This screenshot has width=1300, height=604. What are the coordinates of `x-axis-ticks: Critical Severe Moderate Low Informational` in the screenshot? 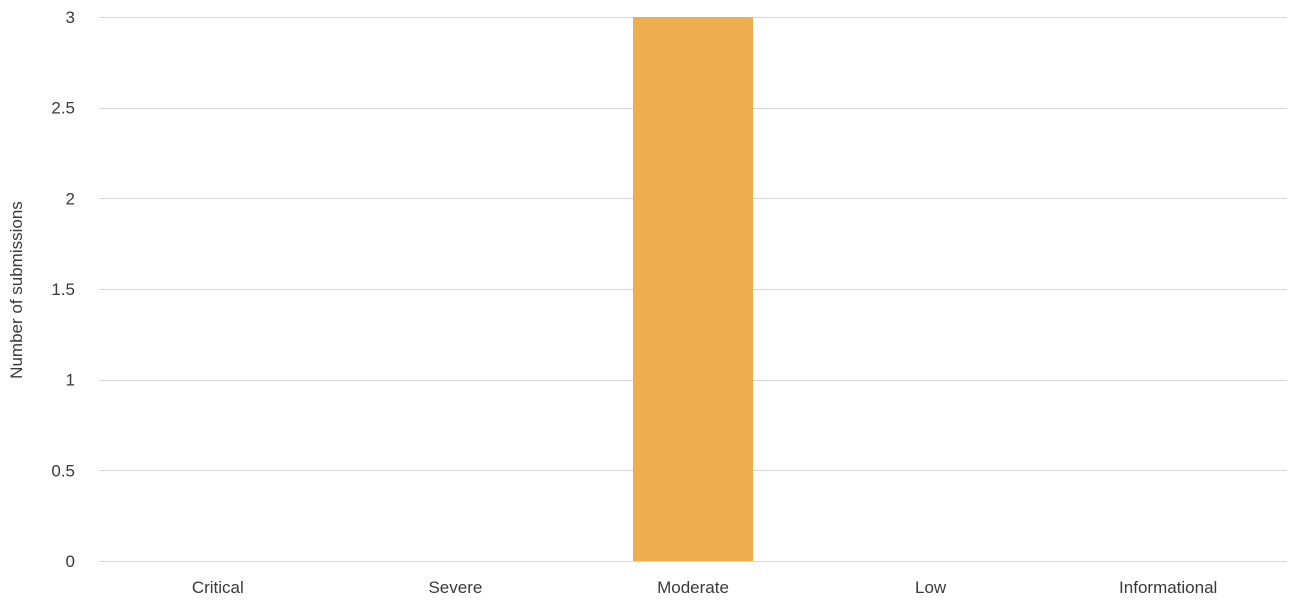 It's located at (705, 587).